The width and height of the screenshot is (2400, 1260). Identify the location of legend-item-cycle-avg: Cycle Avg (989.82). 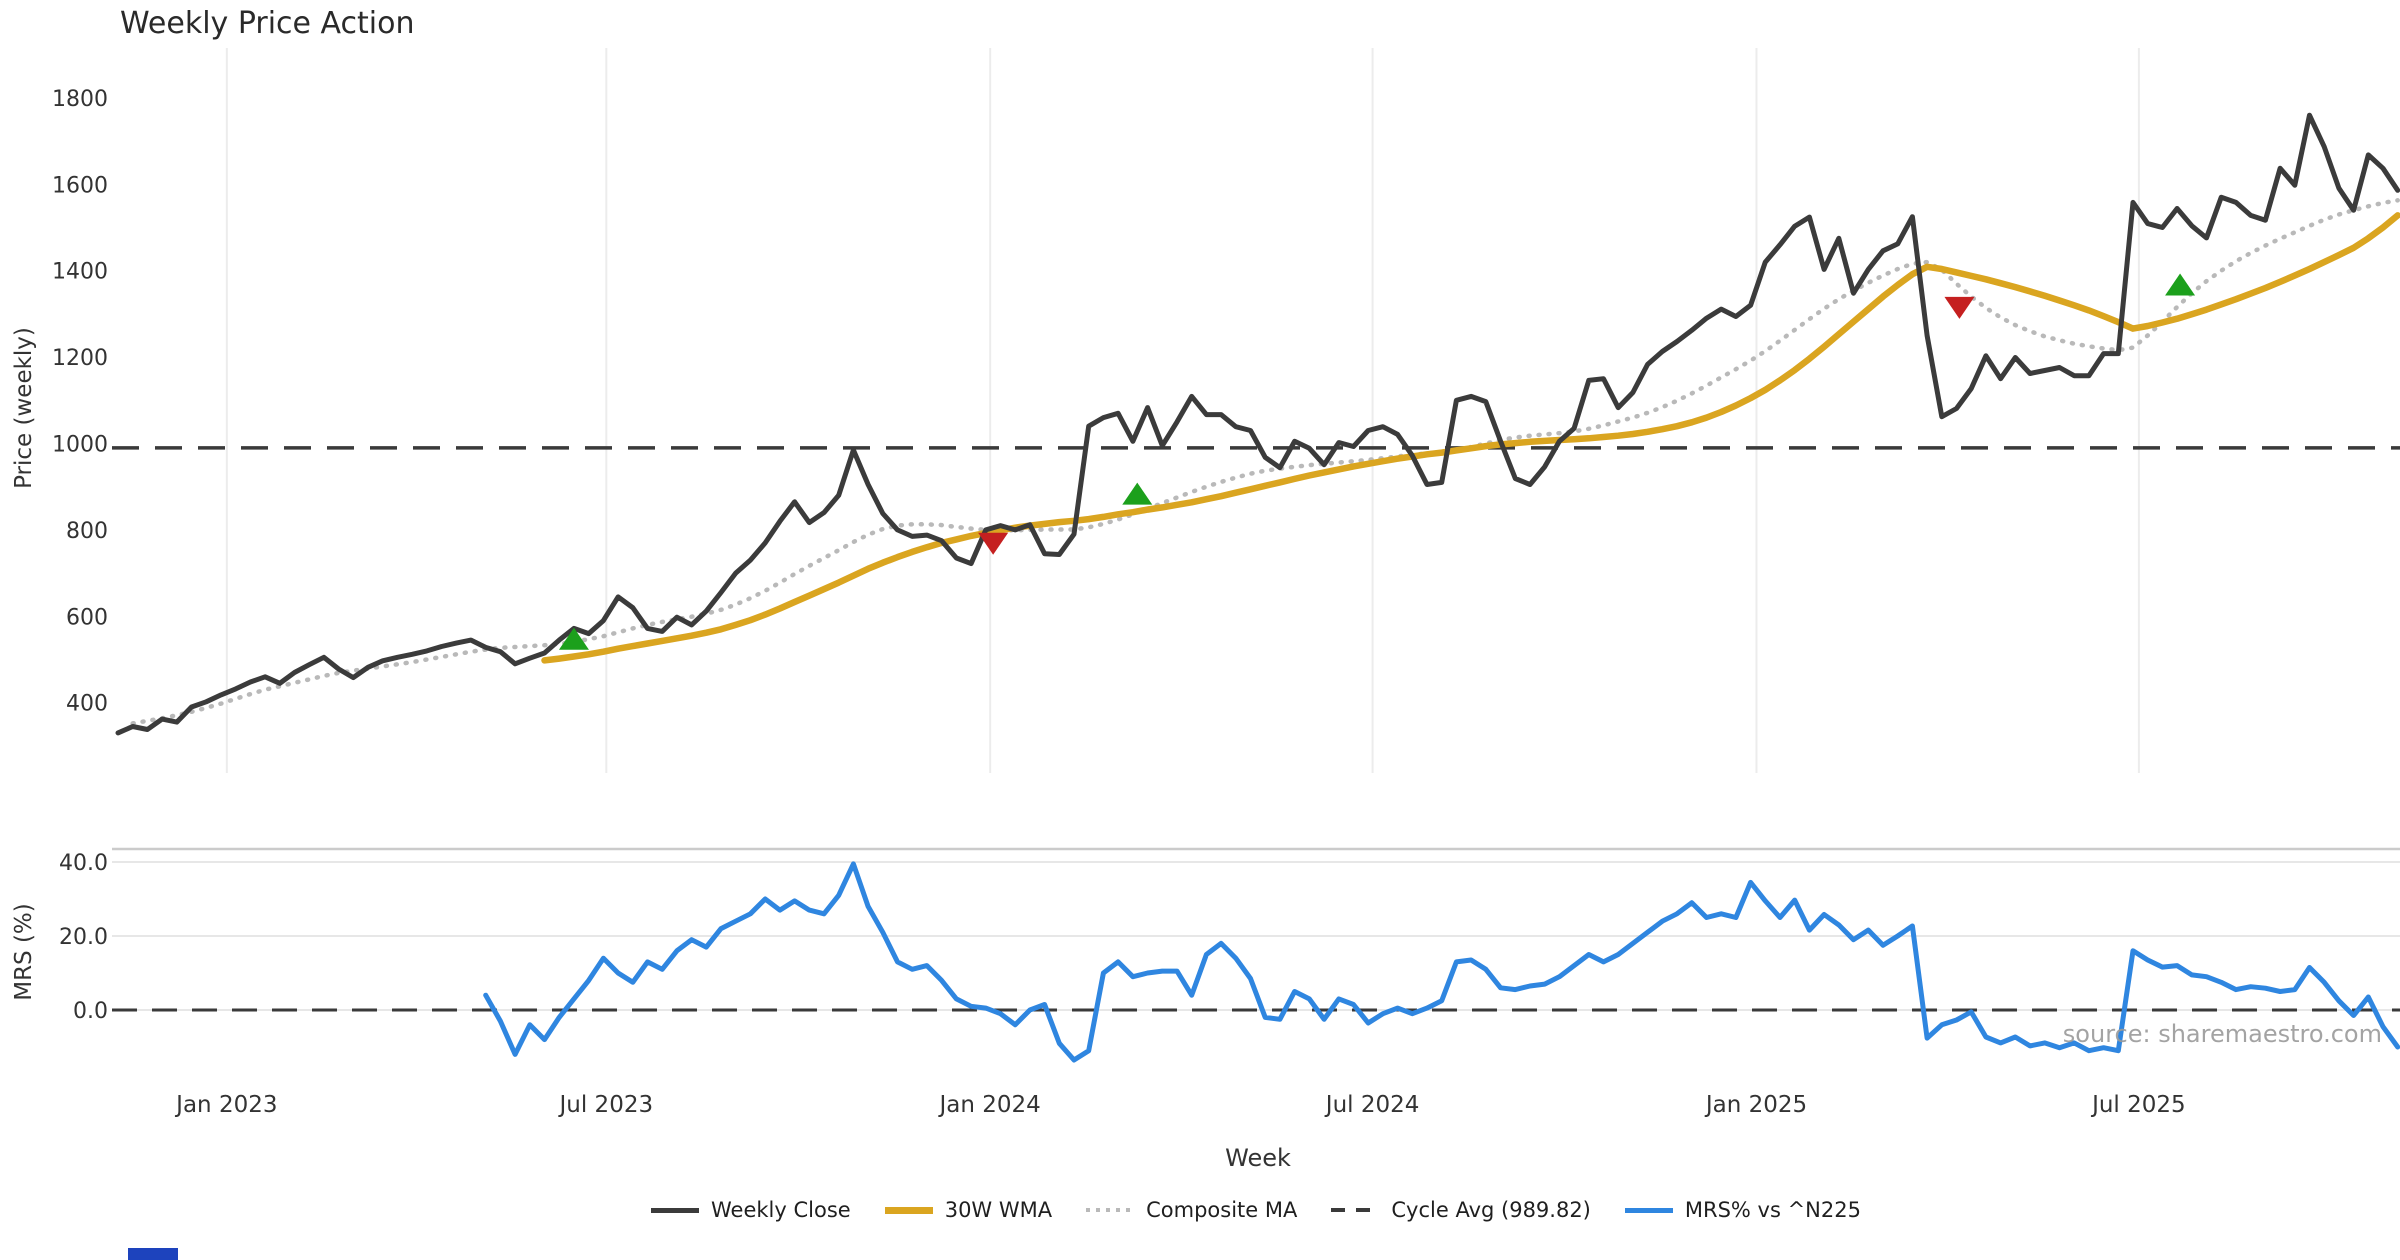
(1461, 1210).